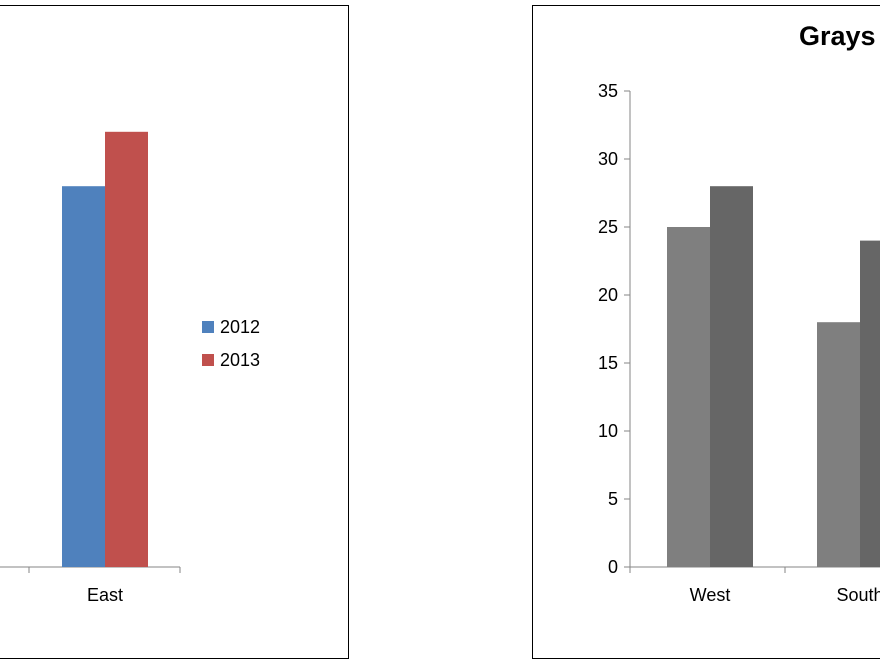  I want to click on y-tick-label: 15, so click(608, 363).